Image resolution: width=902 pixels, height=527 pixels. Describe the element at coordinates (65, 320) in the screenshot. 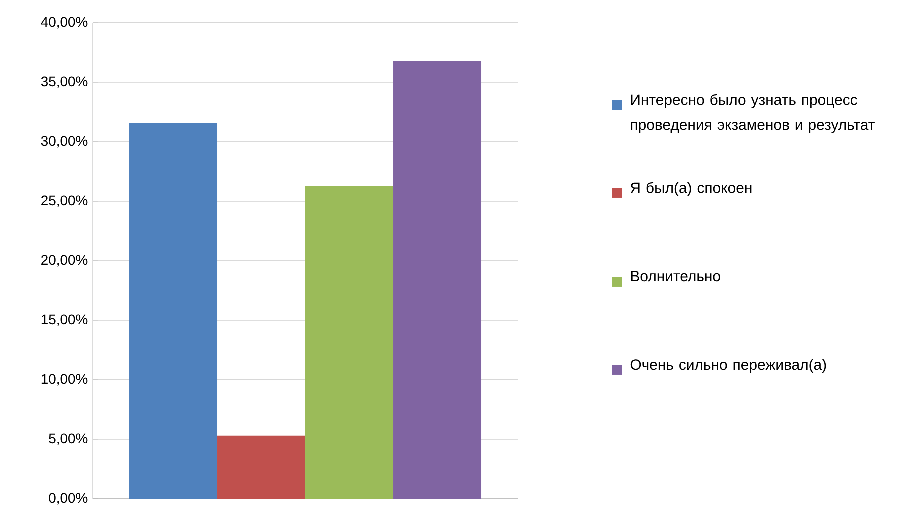

I see `y-tick-label: 15,00%` at that location.